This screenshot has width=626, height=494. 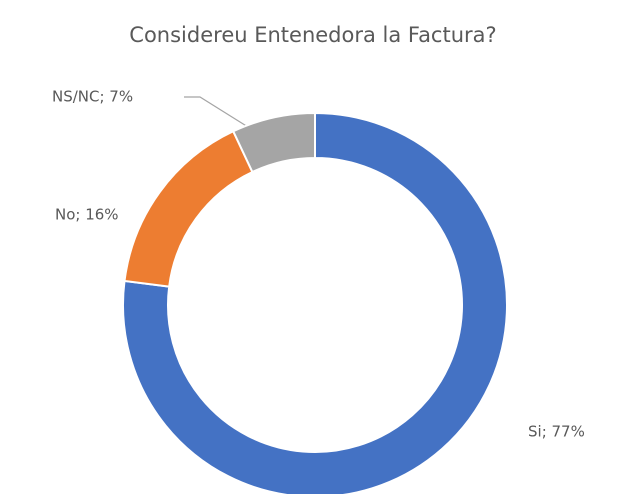 What do you see at coordinates (92, 97) in the screenshot?
I see `data-label: NS/NC; 7%` at bounding box center [92, 97].